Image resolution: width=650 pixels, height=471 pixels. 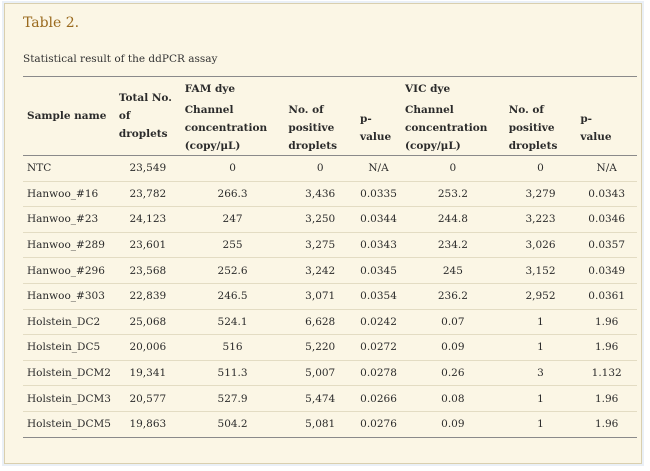 What do you see at coordinates (429, 110) in the screenshot?
I see `header-vic-conc-line-1: Channel` at bounding box center [429, 110].